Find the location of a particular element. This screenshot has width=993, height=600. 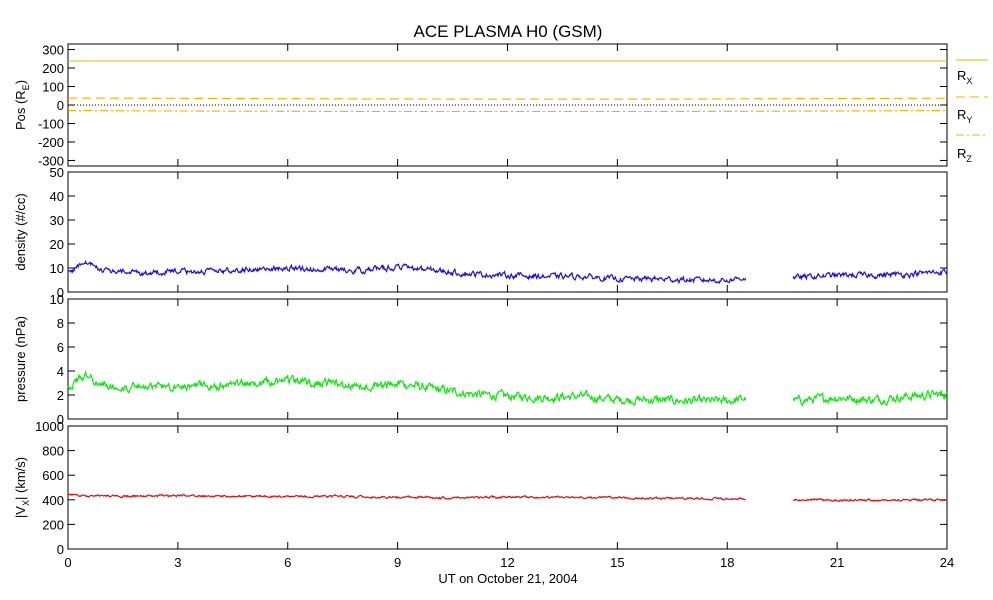

y-tick-label: -100 is located at coordinates (51, 123).